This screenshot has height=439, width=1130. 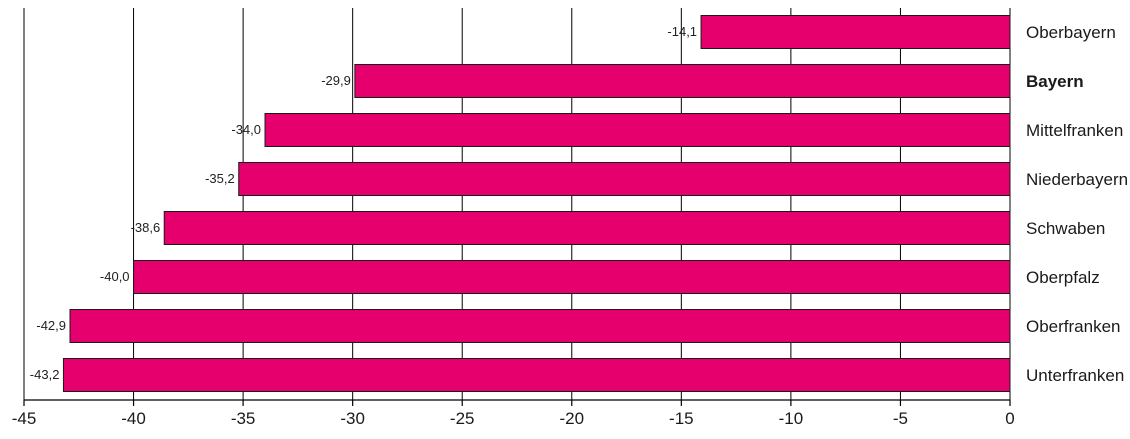 What do you see at coordinates (336, 80) in the screenshot?
I see `data-label: -29,9` at bounding box center [336, 80].